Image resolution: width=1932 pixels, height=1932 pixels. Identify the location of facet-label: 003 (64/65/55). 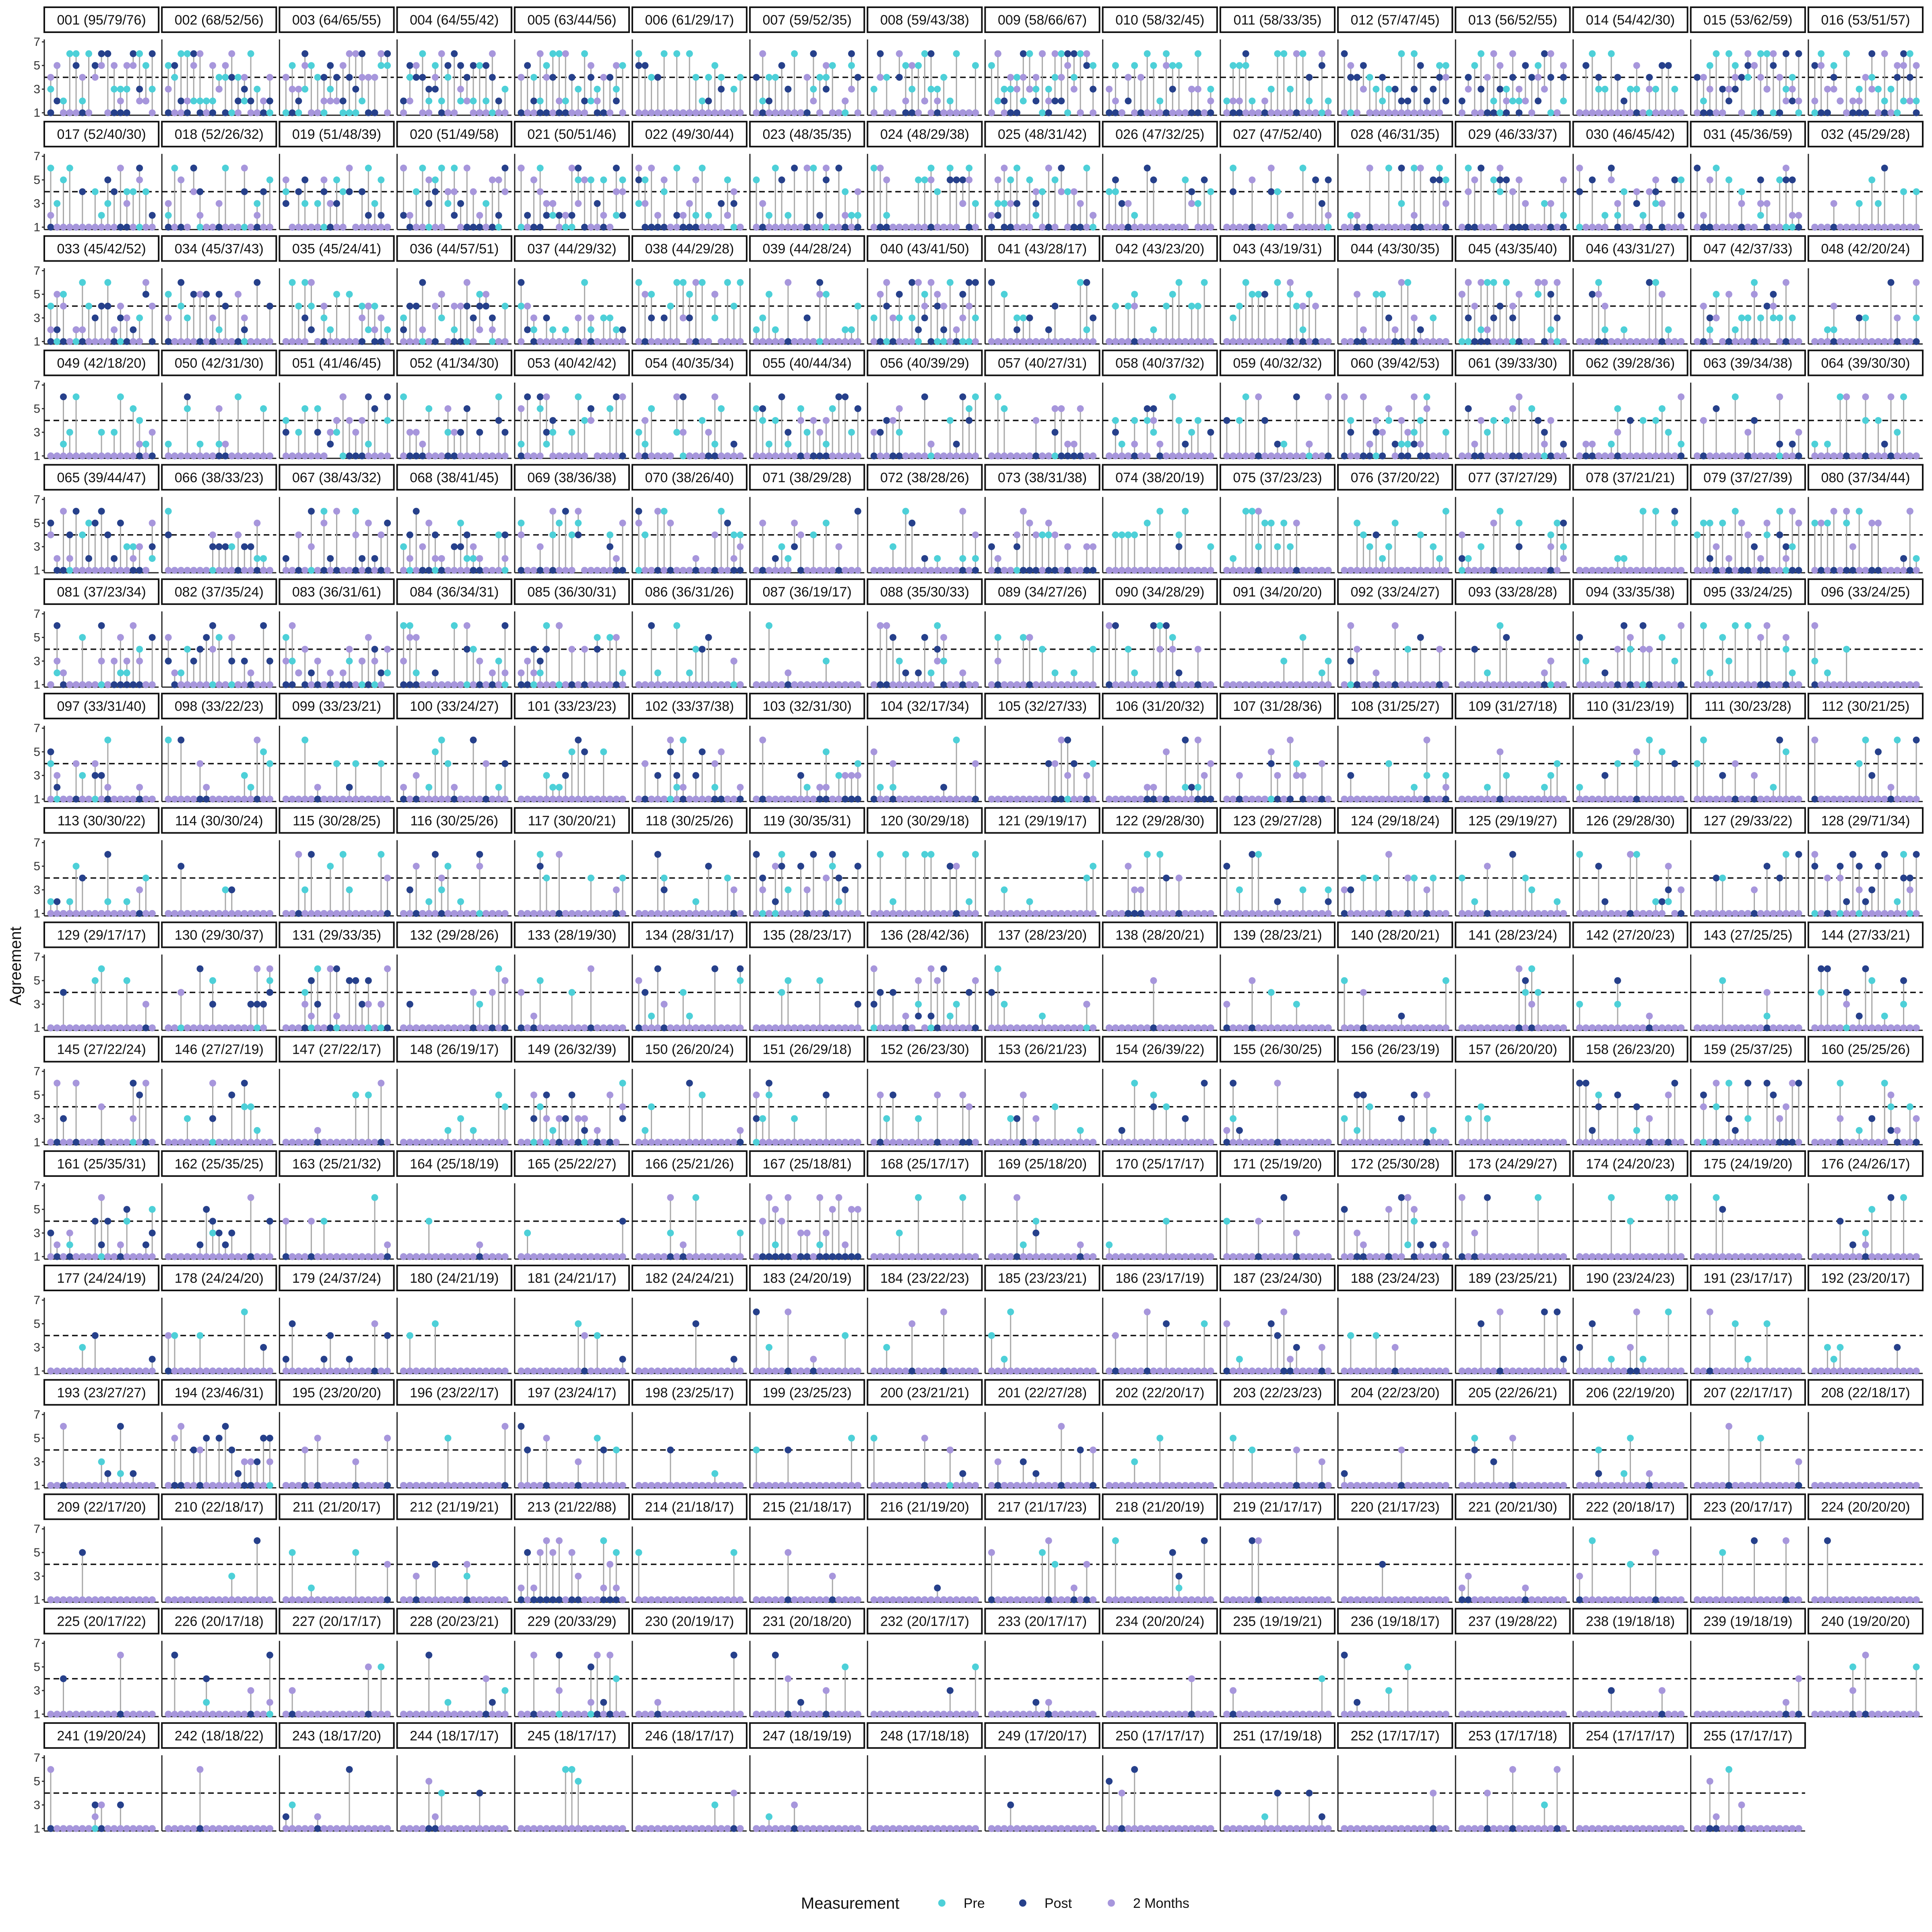
(336, 20).